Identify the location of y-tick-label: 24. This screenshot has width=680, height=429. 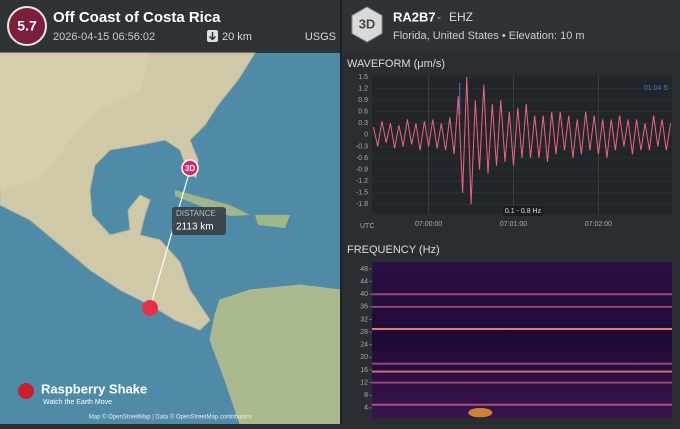
(364, 345).